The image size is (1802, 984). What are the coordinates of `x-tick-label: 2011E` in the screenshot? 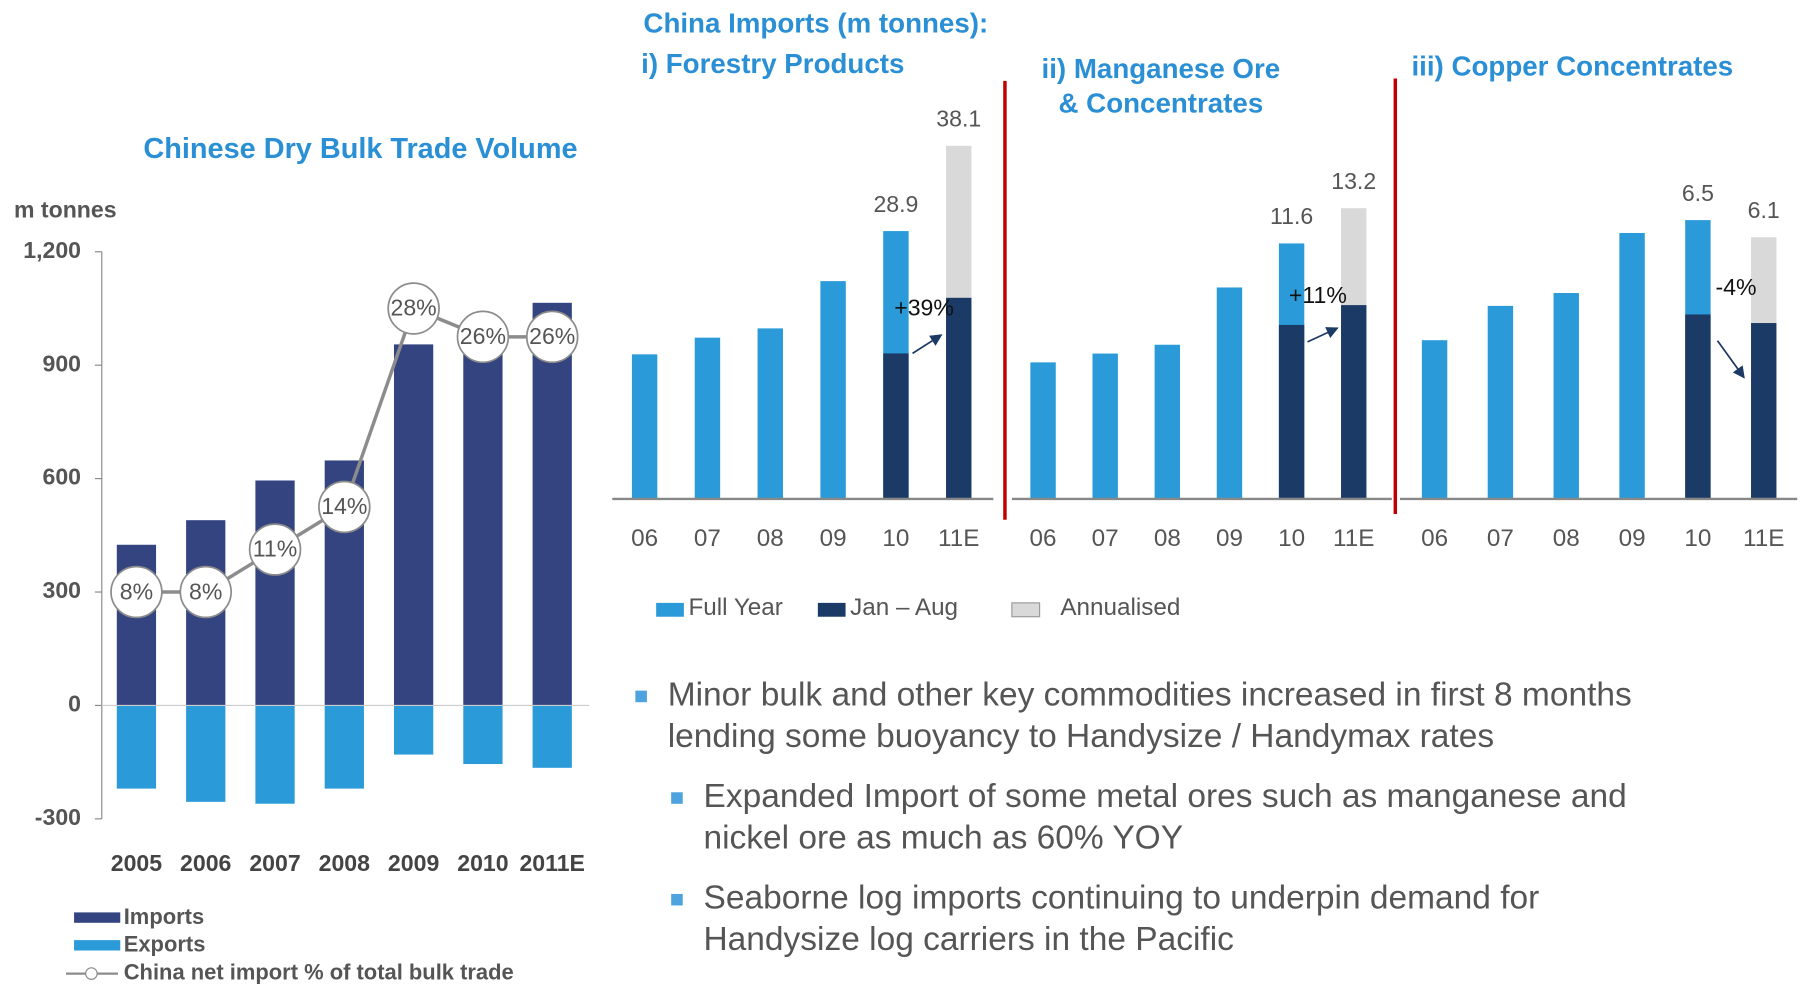 It's located at (551, 863).